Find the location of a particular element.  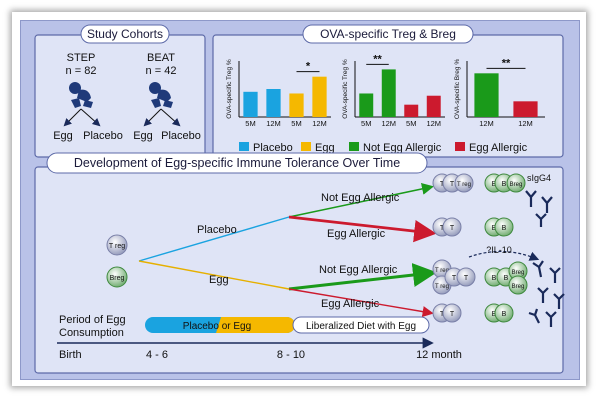

treg-chart-placebo-egg: OVA-specific Treg % 5M 12M 5M 12M * is located at coordinates (278, 93).